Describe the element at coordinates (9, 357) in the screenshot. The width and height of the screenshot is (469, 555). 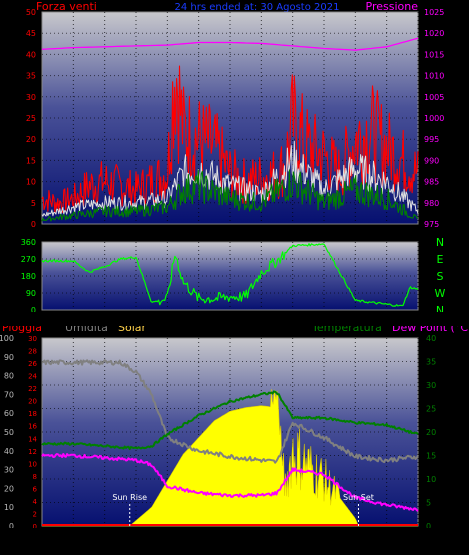
I see `y-tick-label-left-outer: 90` at that location.